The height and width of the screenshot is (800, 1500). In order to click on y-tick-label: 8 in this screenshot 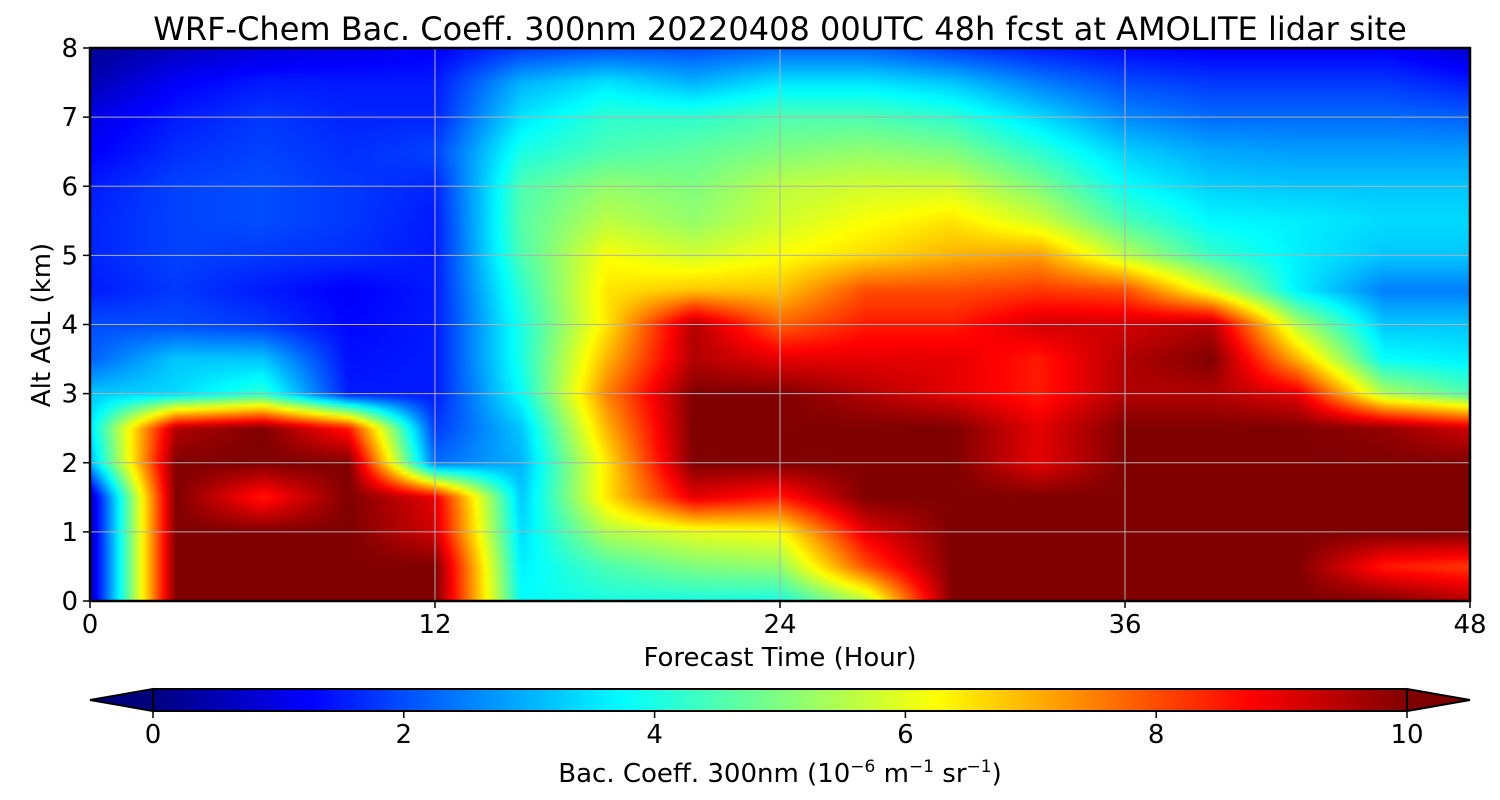, I will do `click(69, 49)`.